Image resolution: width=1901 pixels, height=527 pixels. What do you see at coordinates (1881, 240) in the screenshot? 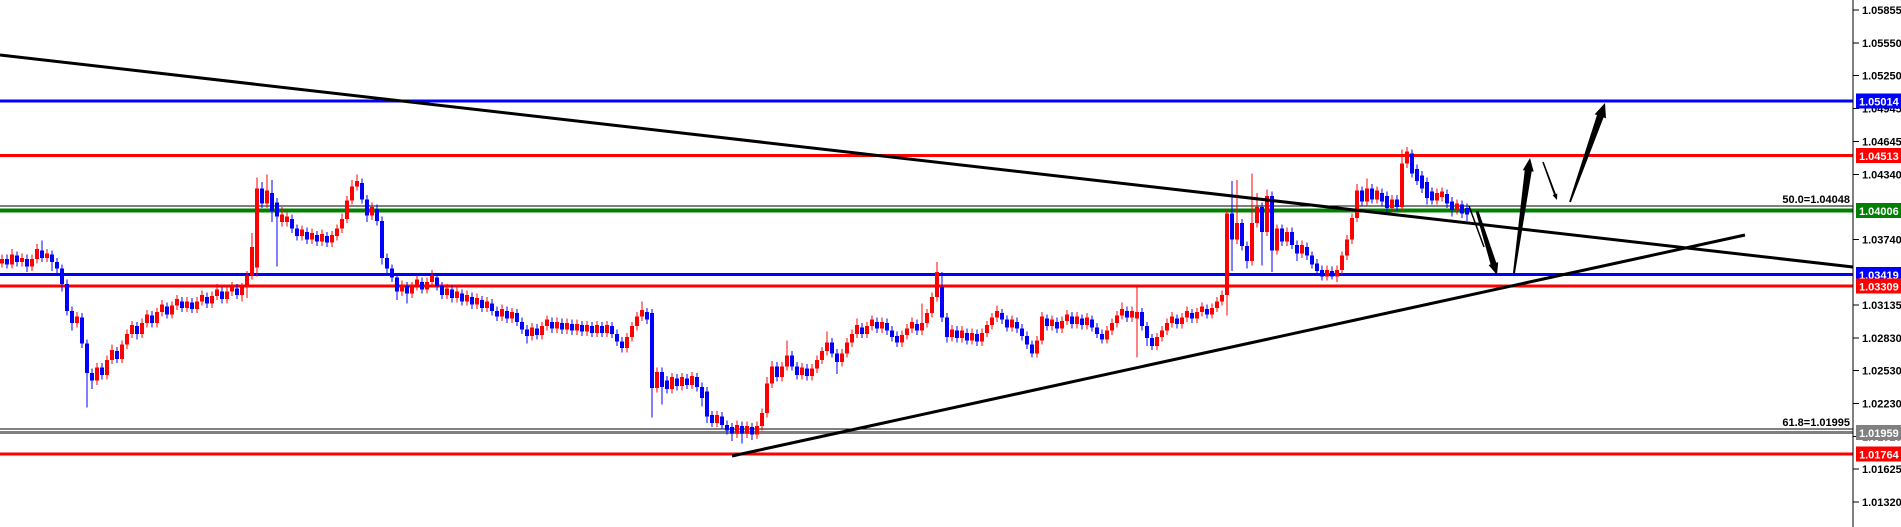
I see `axis-tick-label: 1.03740` at bounding box center [1881, 240].